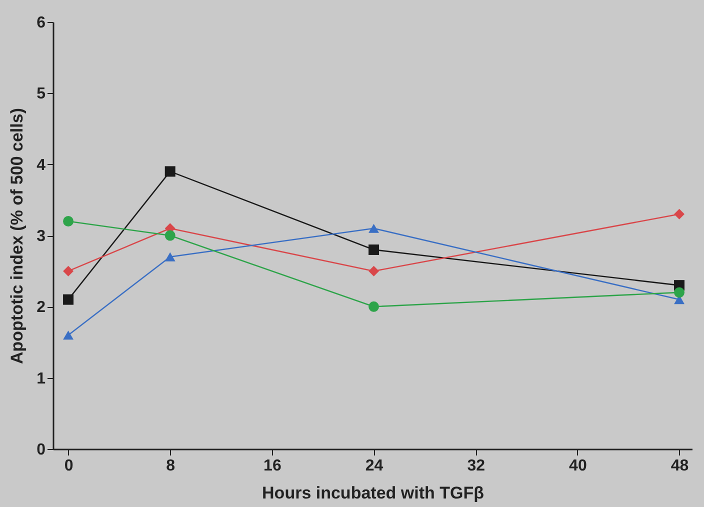 The width and height of the screenshot is (704, 507). Describe the element at coordinates (373, 493) in the screenshot. I see `x-axis-title: Hours incubated with TGFβ` at that location.